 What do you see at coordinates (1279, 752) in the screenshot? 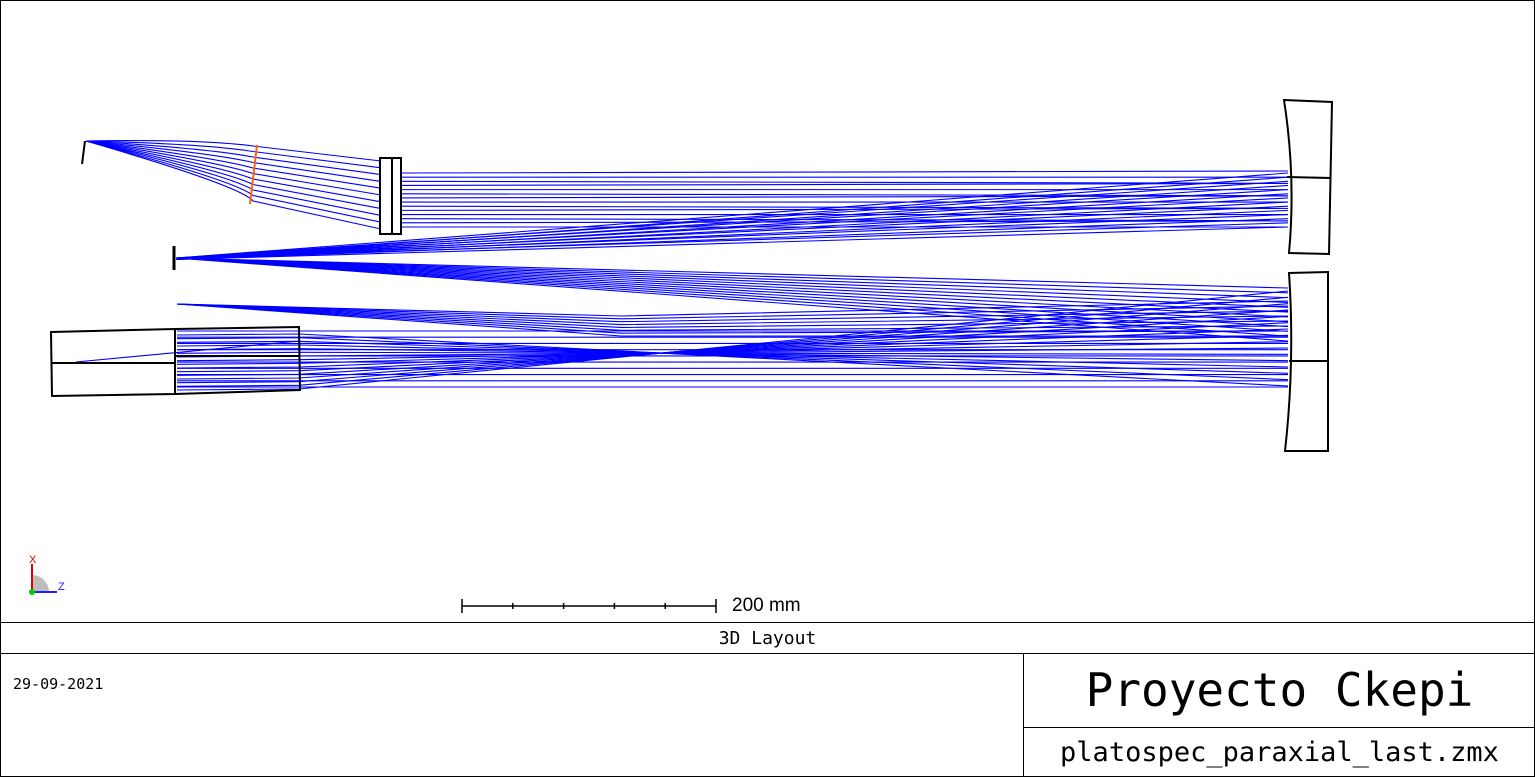
I see `file-name: platospec_paraxial_last.zmx` at bounding box center [1279, 752].